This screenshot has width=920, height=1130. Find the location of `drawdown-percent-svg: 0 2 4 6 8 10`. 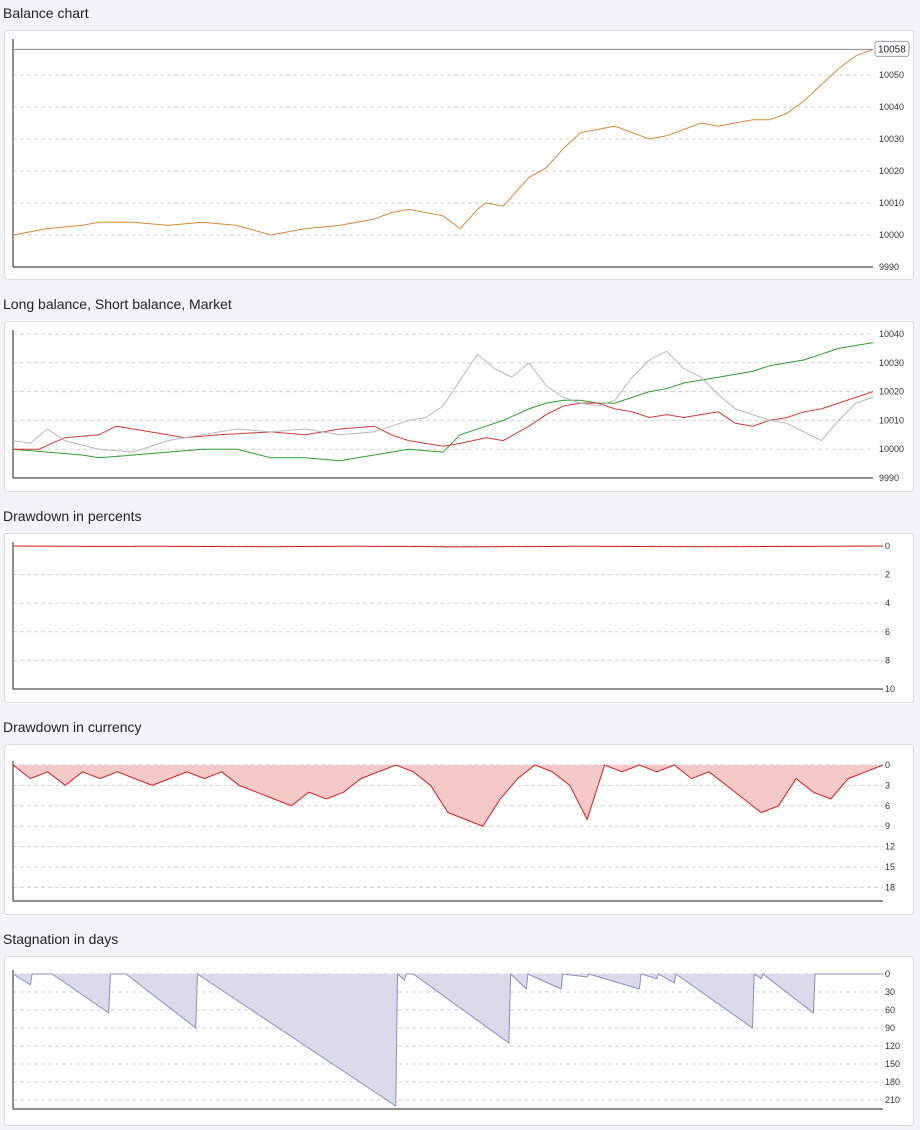

drawdown-percent-svg: 0 2 4 6 8 10 is located at coordinates (459, 618).